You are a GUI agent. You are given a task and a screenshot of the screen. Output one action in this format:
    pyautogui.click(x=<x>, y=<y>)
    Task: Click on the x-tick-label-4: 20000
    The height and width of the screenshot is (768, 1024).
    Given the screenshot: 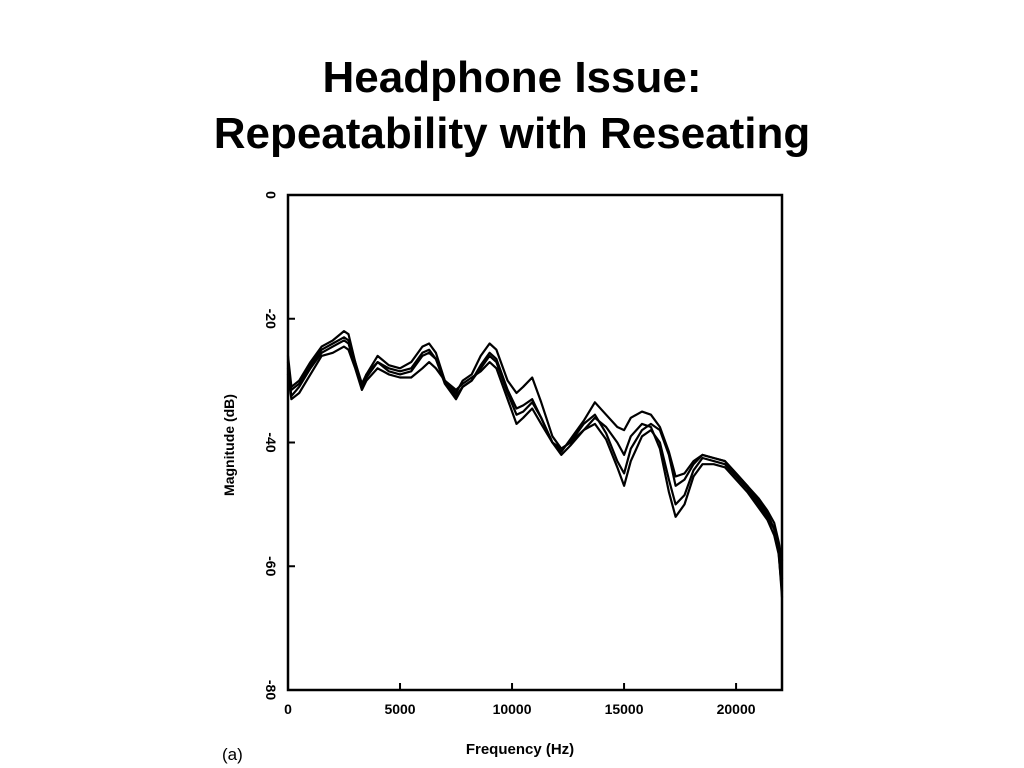 What is the action you would take?
    pyautogui.click(x=736, y=709)
    